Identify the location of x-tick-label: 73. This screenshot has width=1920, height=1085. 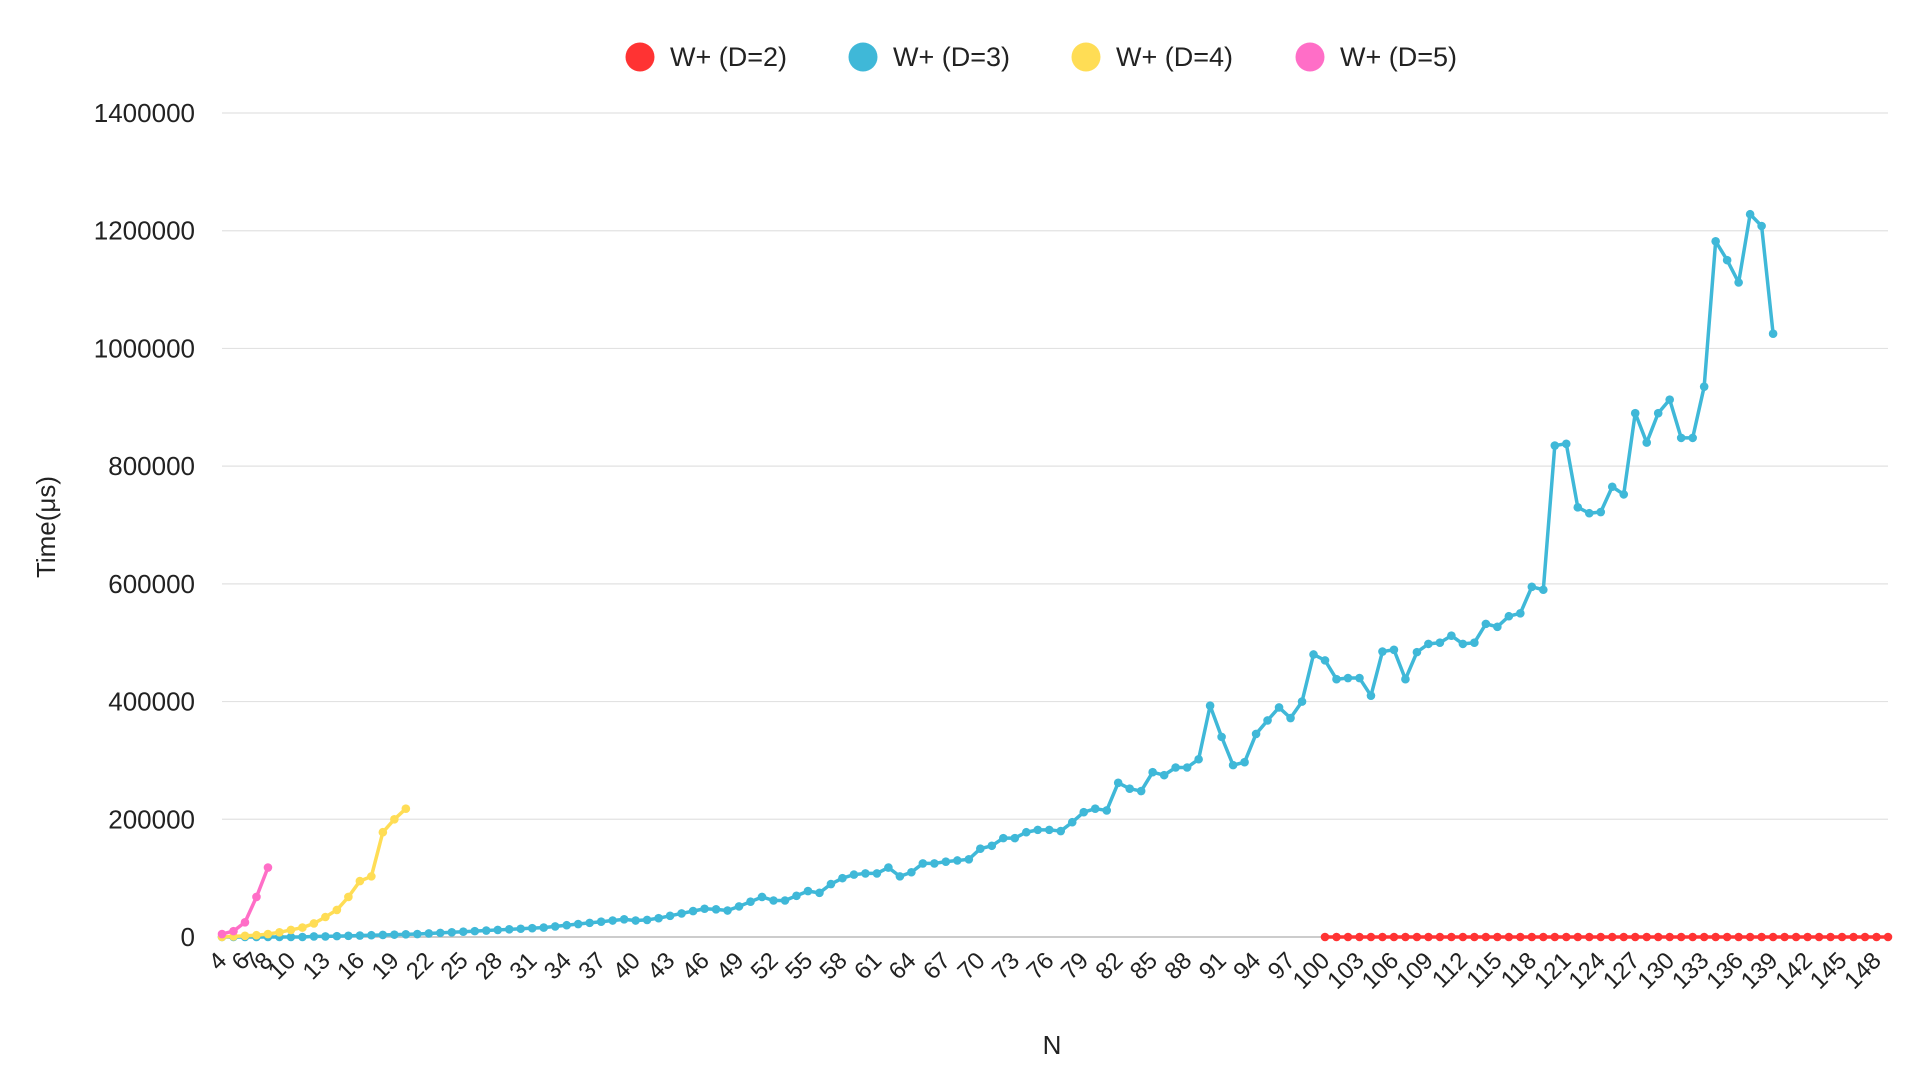
(1006, 966).